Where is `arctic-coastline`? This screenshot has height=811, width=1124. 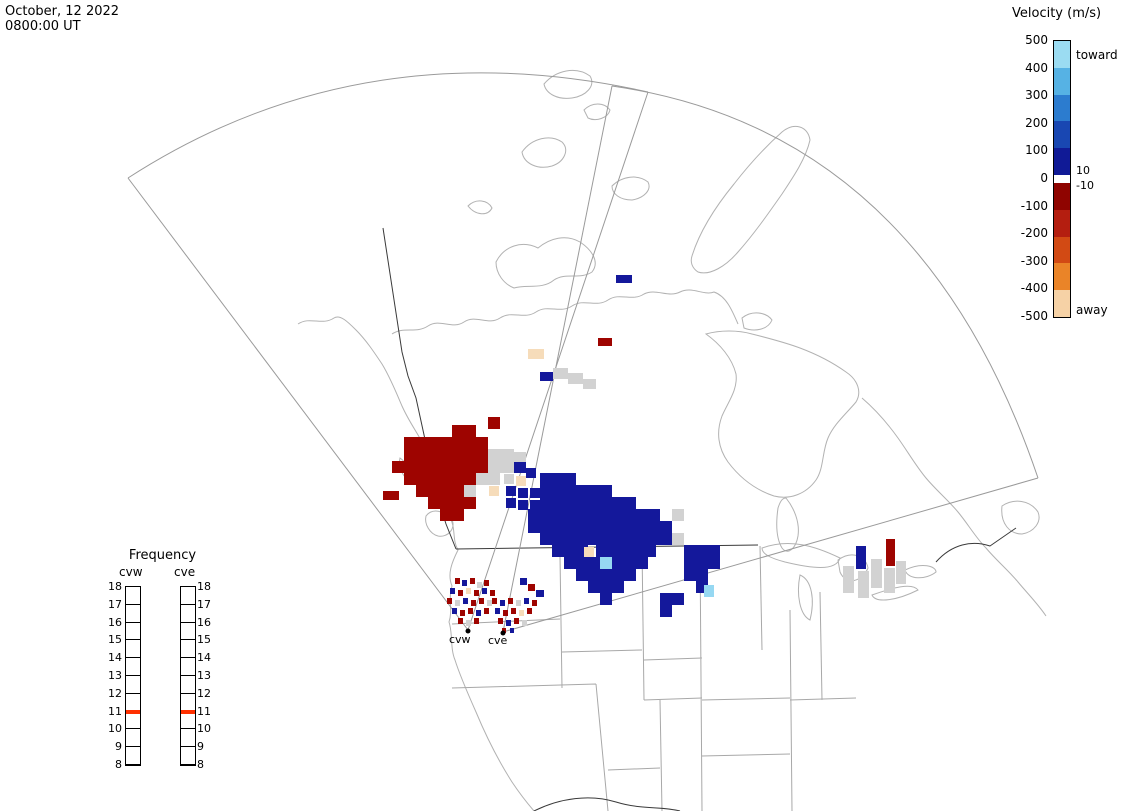 arctic-coastline is located at coordinates (565, 312).